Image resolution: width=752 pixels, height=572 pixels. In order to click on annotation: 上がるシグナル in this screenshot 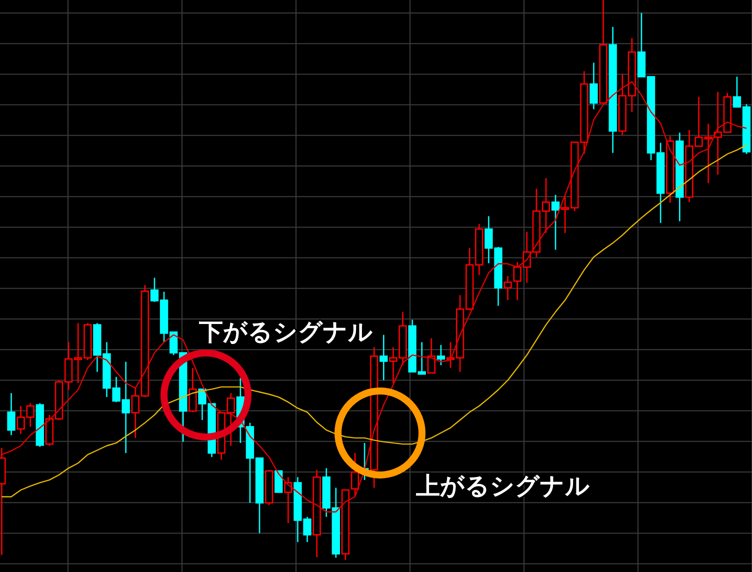, I will do `click(502, 486)`.